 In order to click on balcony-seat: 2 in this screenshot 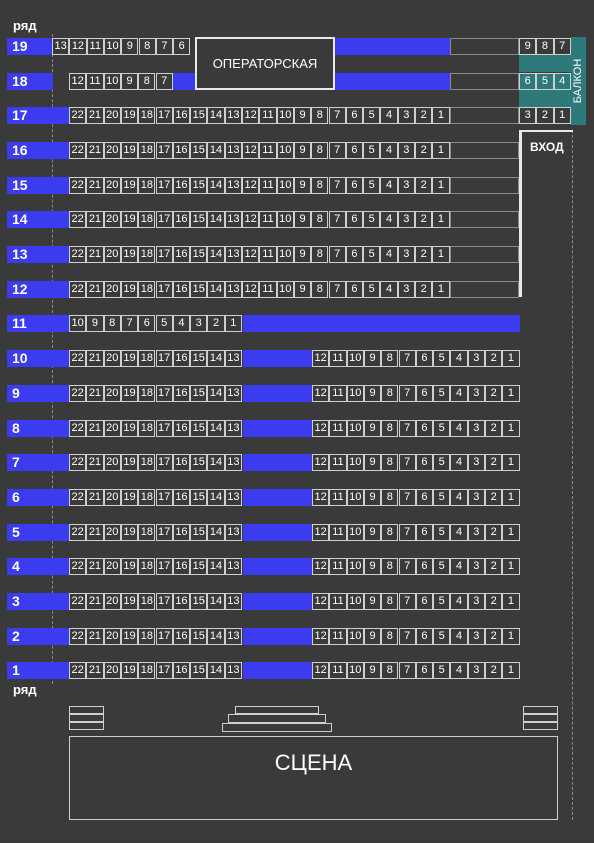, I will do `click(545, 115)`.